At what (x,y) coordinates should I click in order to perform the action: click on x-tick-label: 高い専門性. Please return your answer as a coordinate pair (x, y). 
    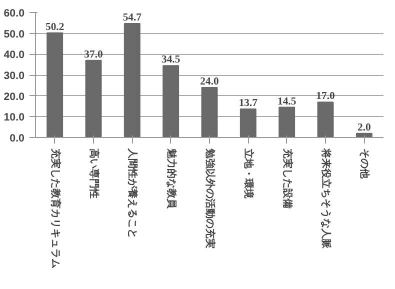
    Looking at the image, I should click on (94, 173).